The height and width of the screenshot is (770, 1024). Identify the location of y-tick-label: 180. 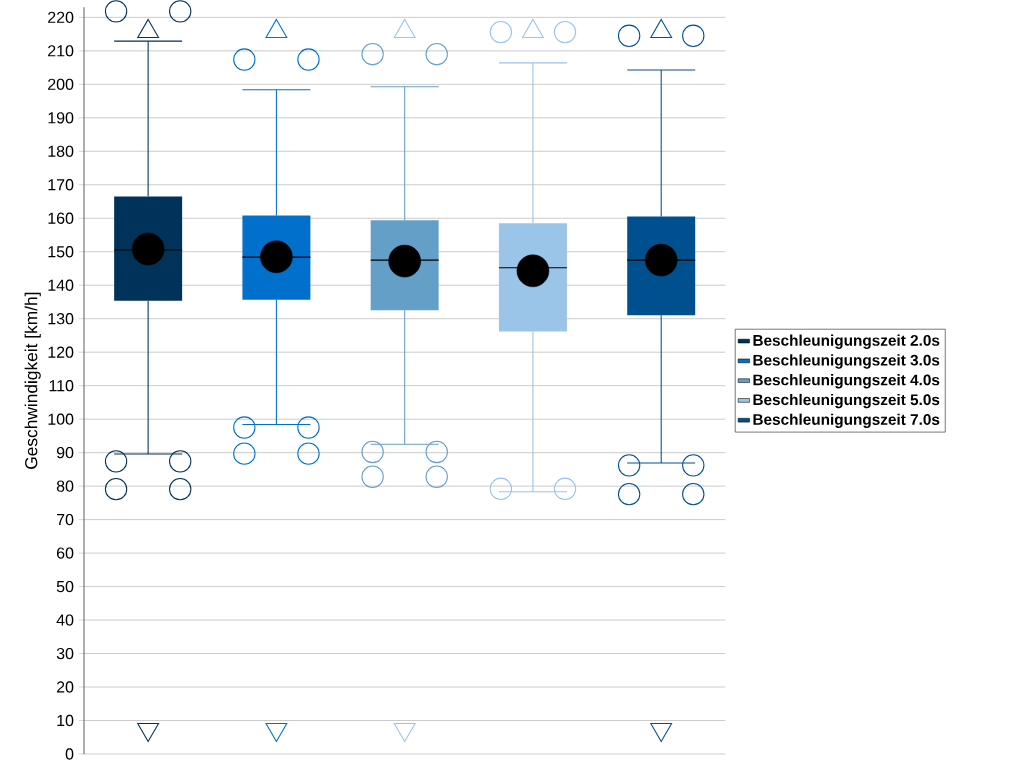
(61, 151).